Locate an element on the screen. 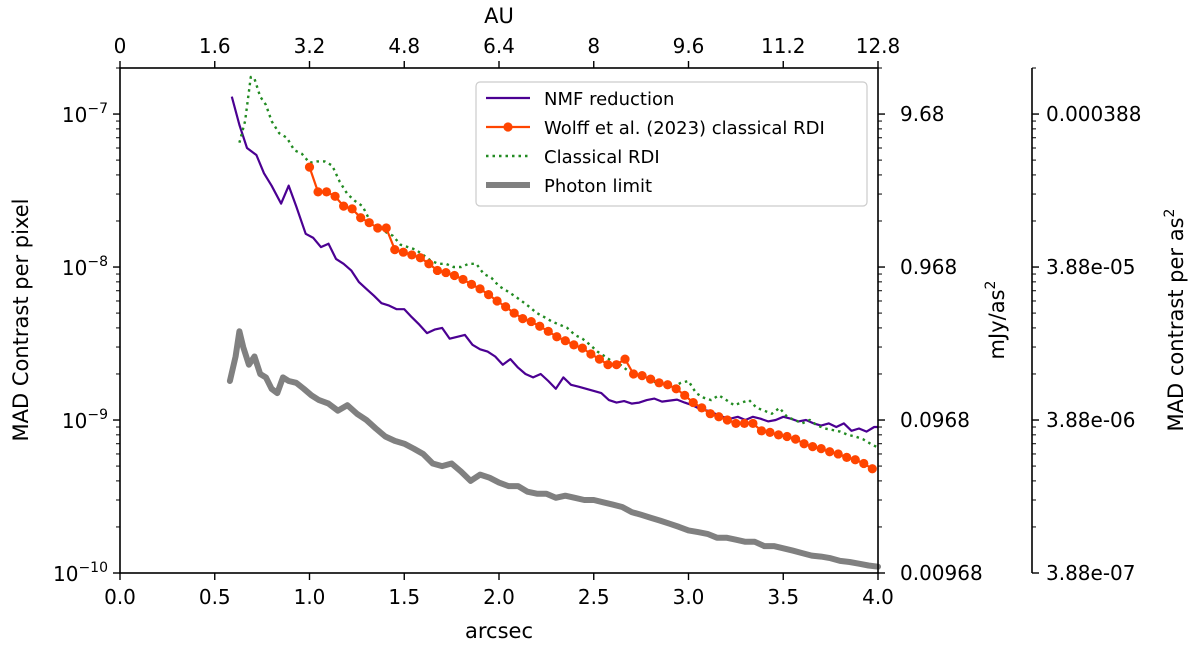  y-tick-exponent: −7 is located at coordinates (97, 109).